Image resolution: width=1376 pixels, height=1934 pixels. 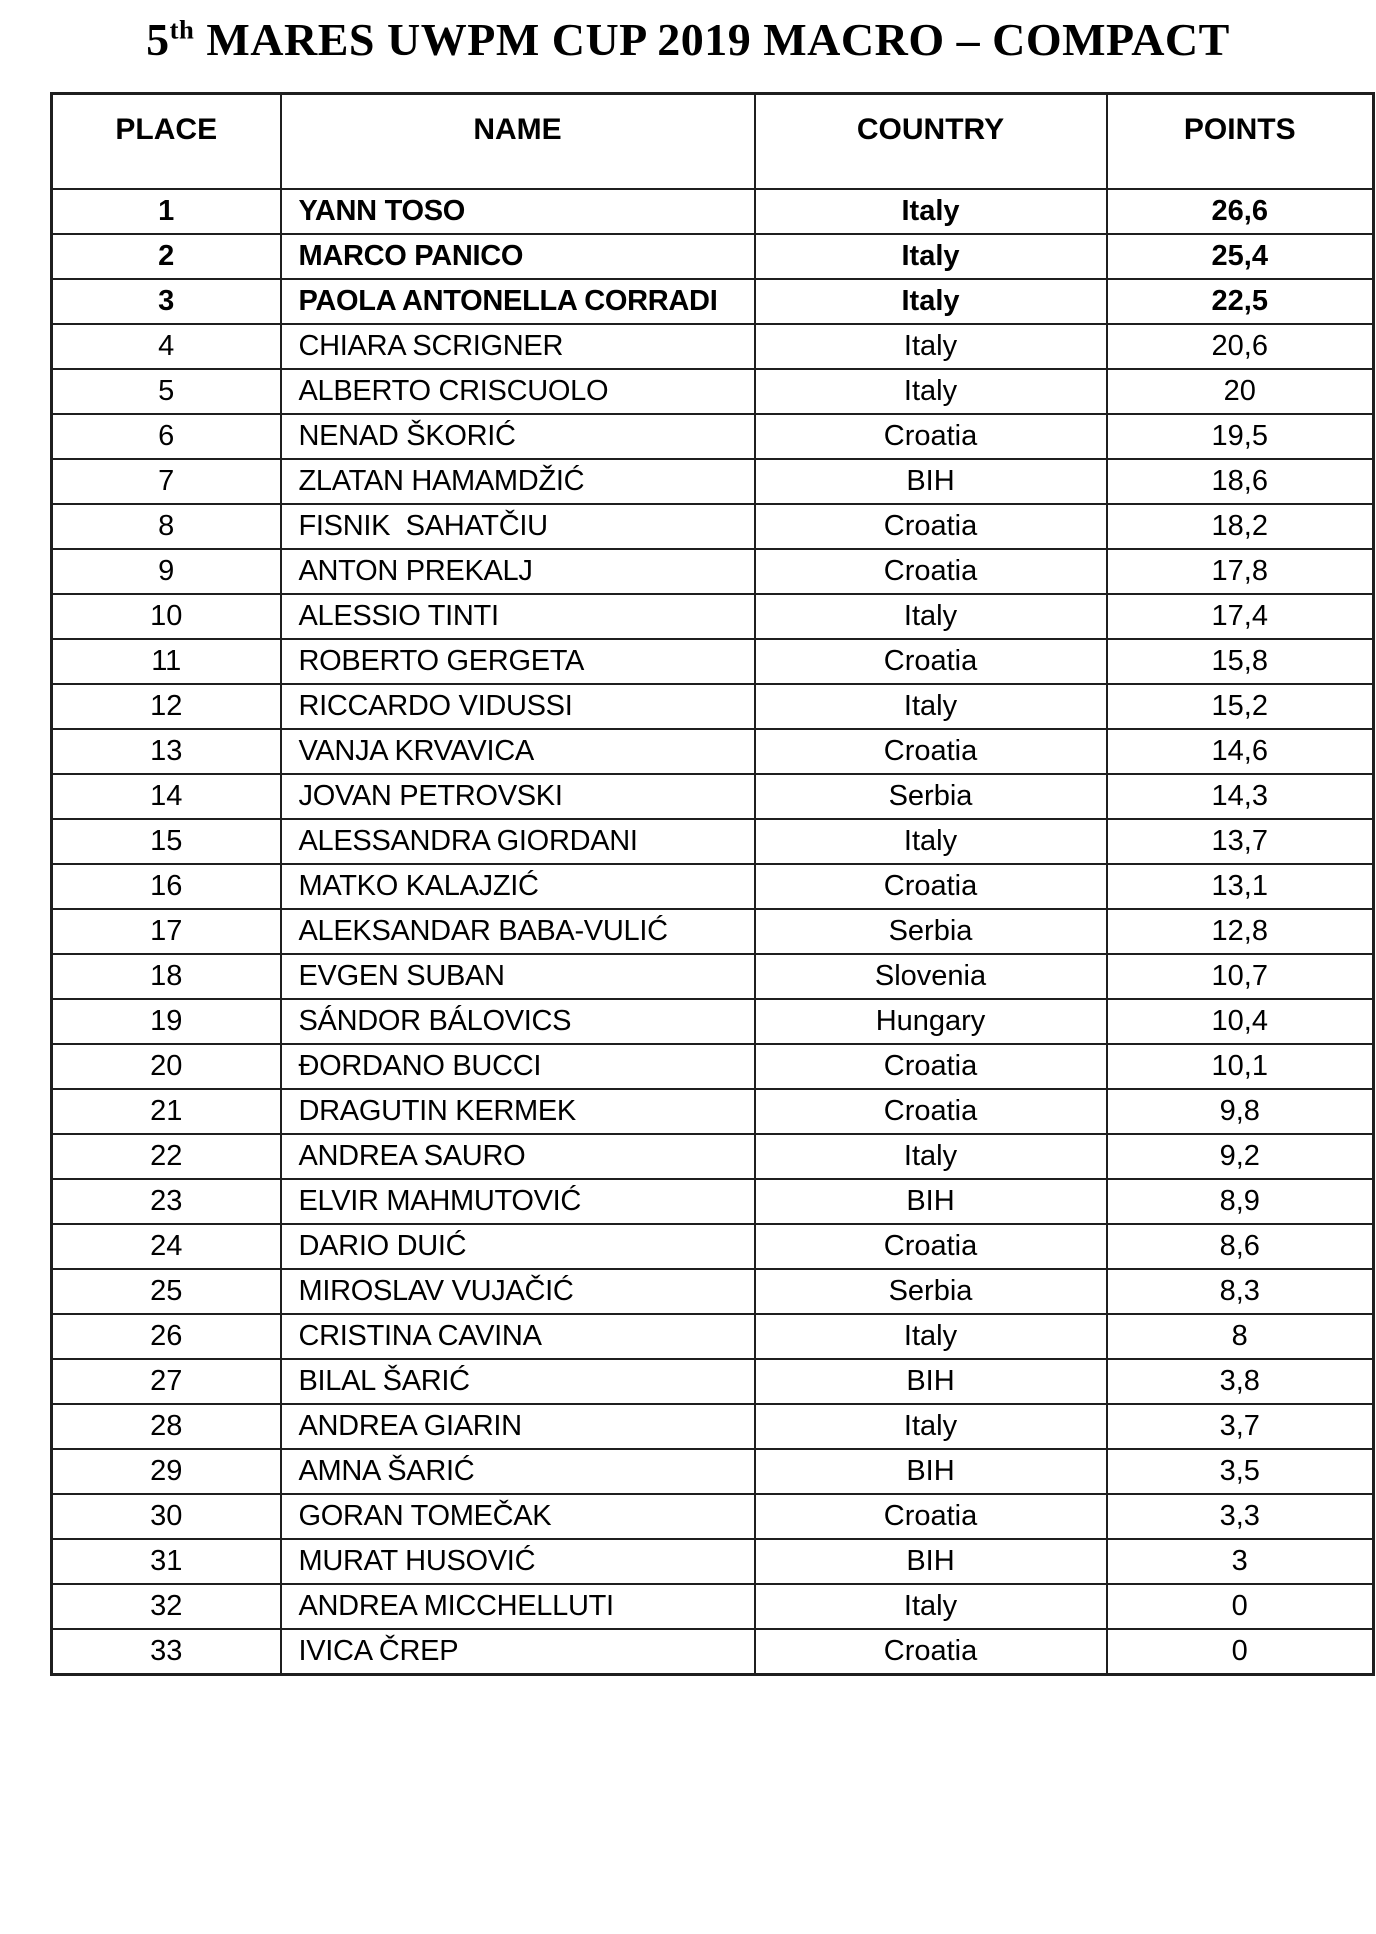 What do you see at coordinates (1240, 616) in the screenshot?
I see `points-cell: 17,4` at bounding box center [1240, 616].